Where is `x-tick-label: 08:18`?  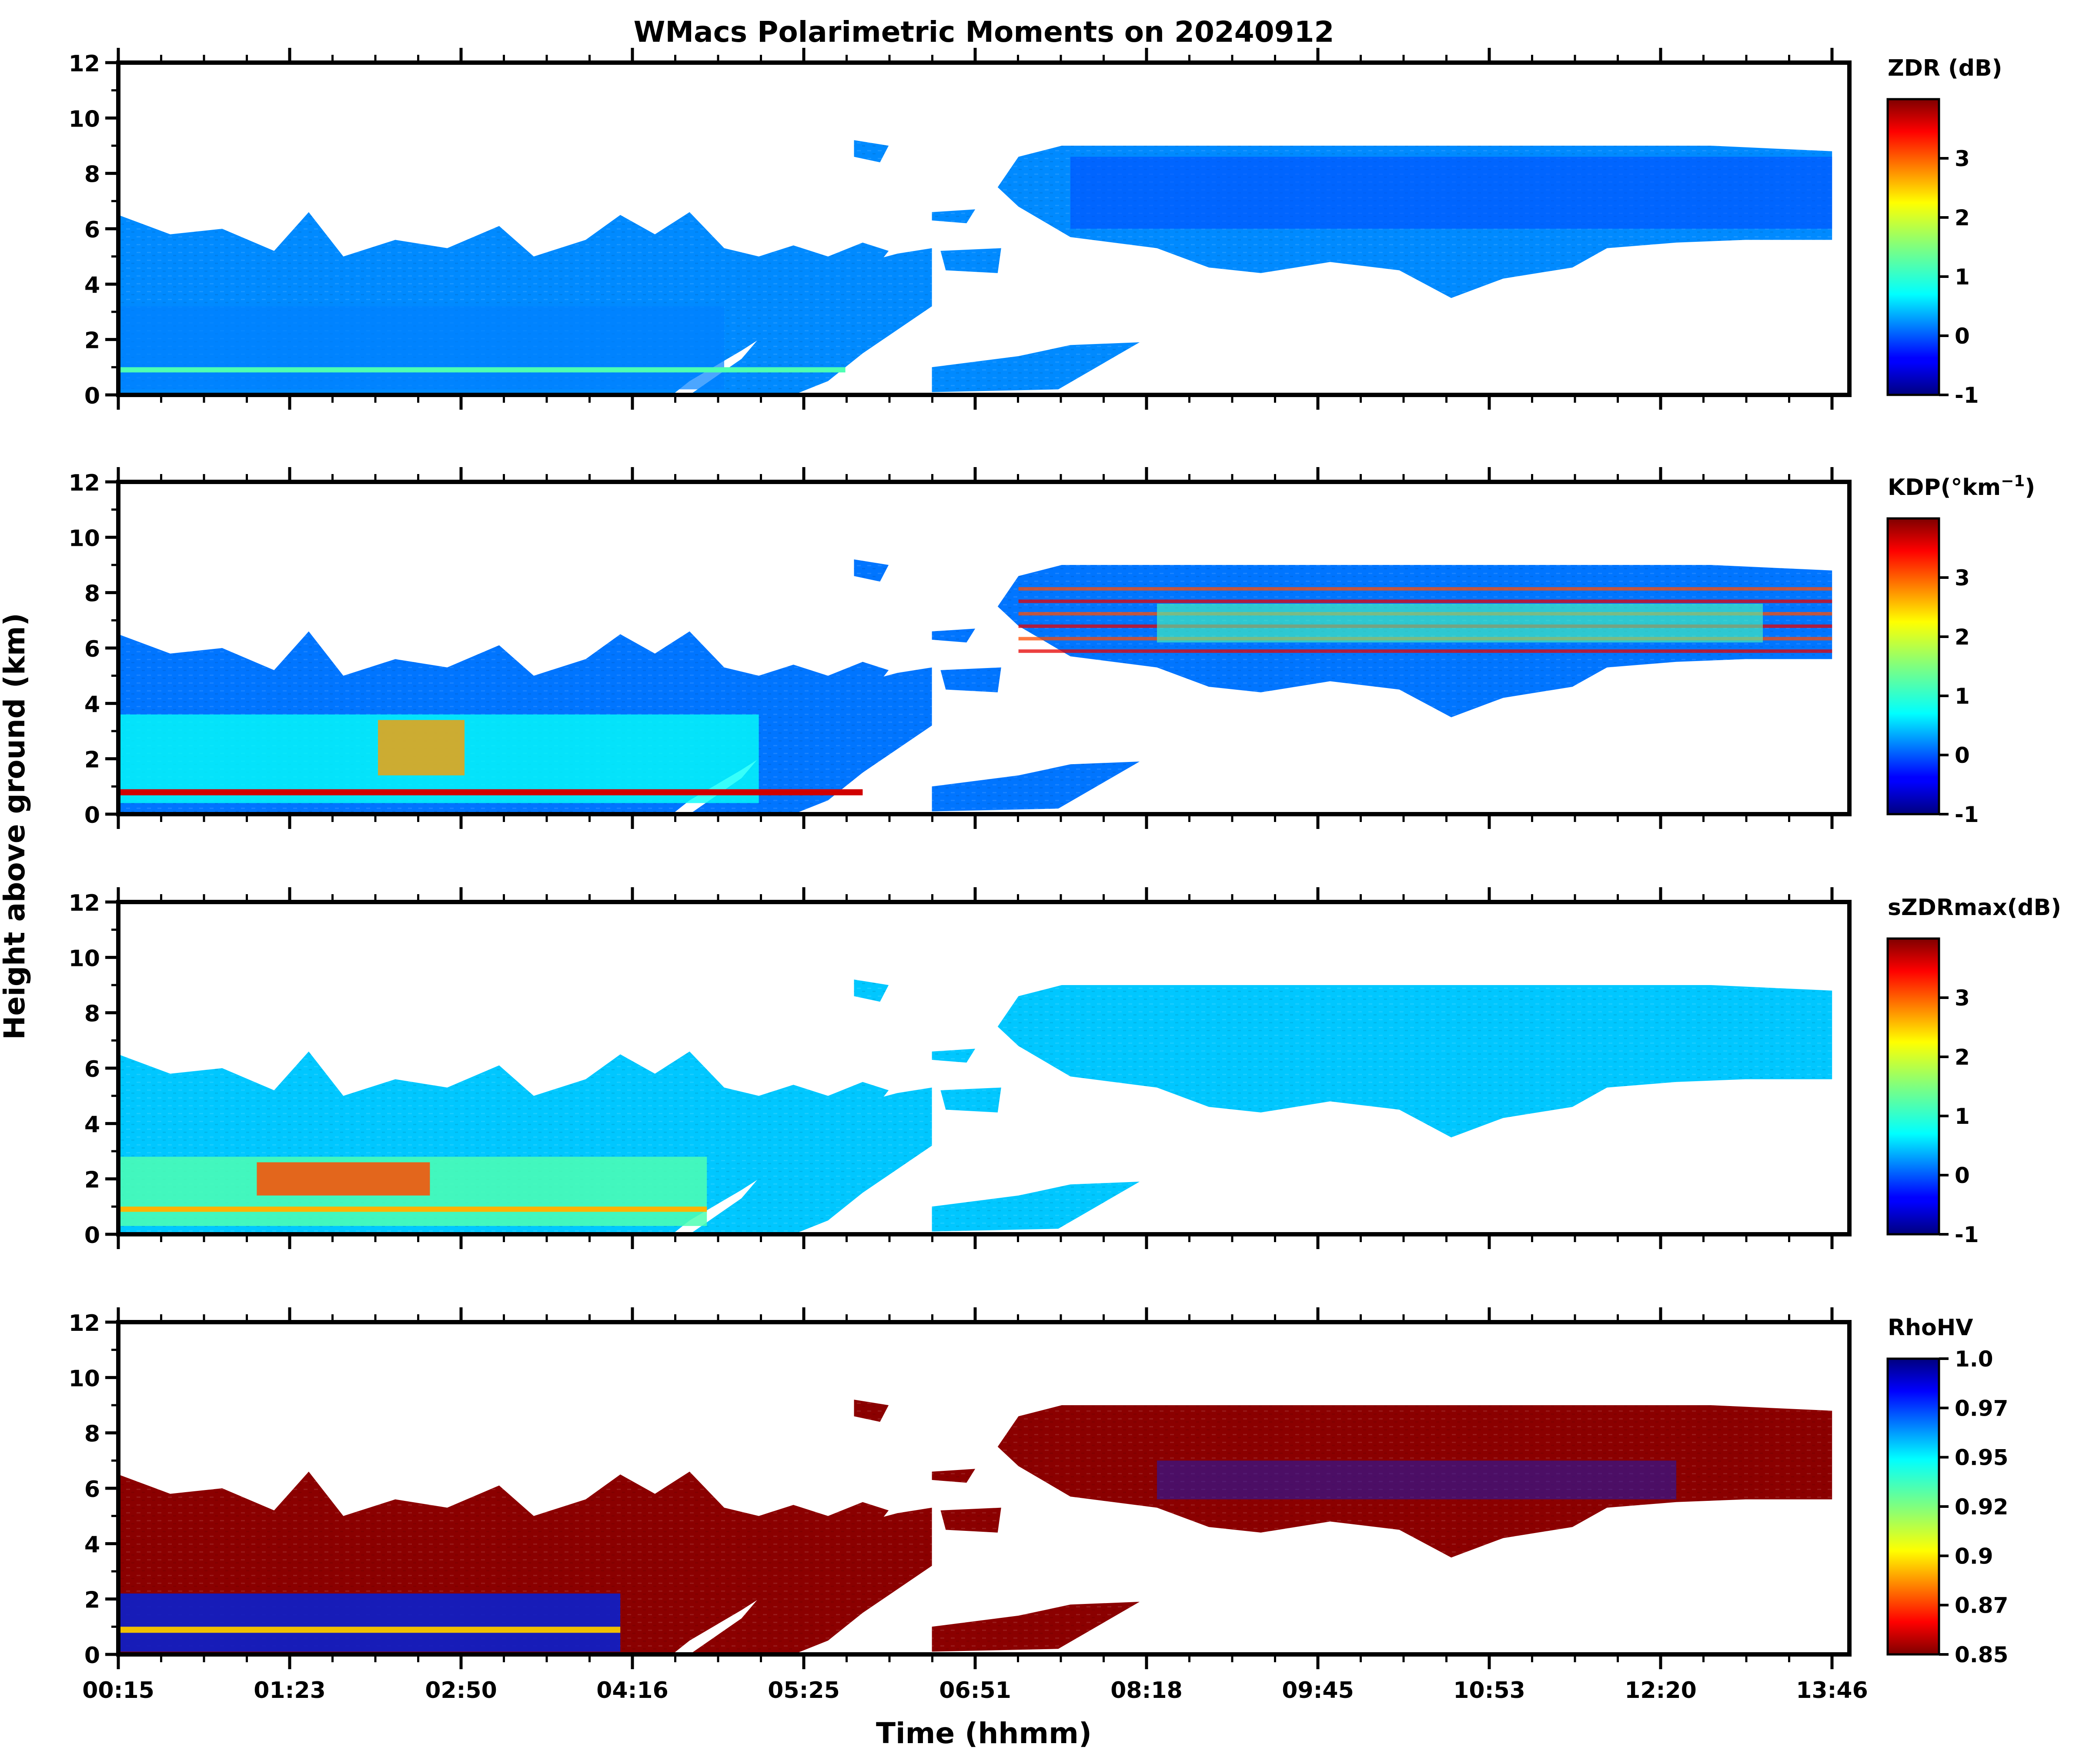 x-tick-label: 08:18 is located at coordinates (1146, 1690).